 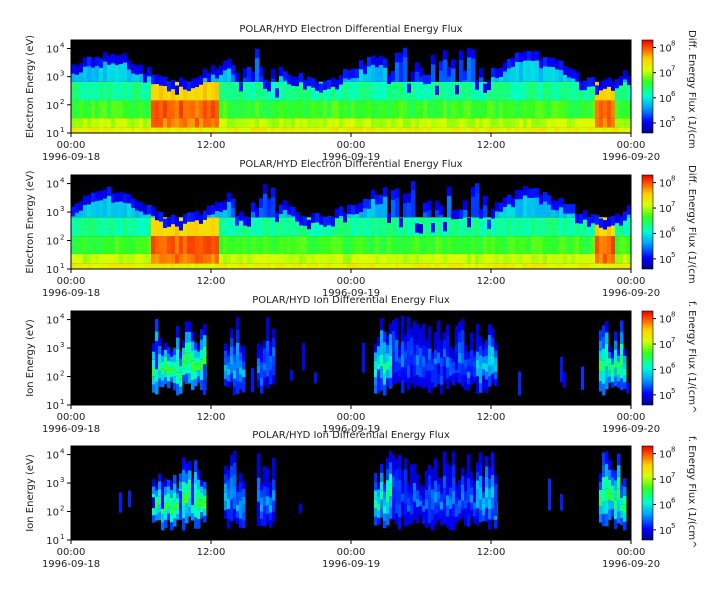 I want to click on x-tick-date: 1996-09-20, so click(x=631, y=429).